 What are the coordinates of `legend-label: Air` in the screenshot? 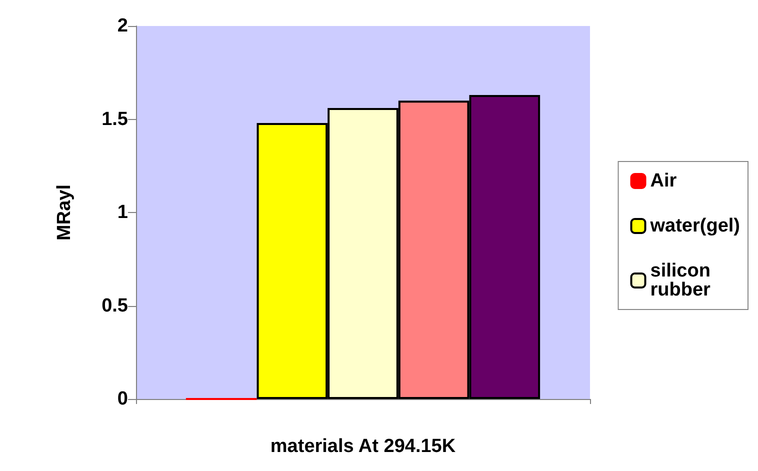 It's located at (664, 181).